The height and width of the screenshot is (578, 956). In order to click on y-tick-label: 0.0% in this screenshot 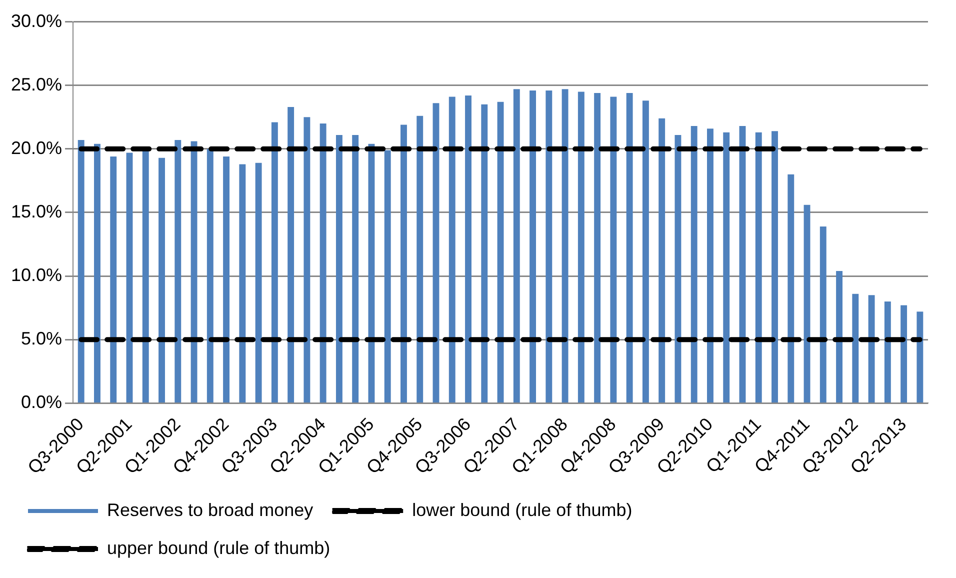, I will do `click(41, 402)`.